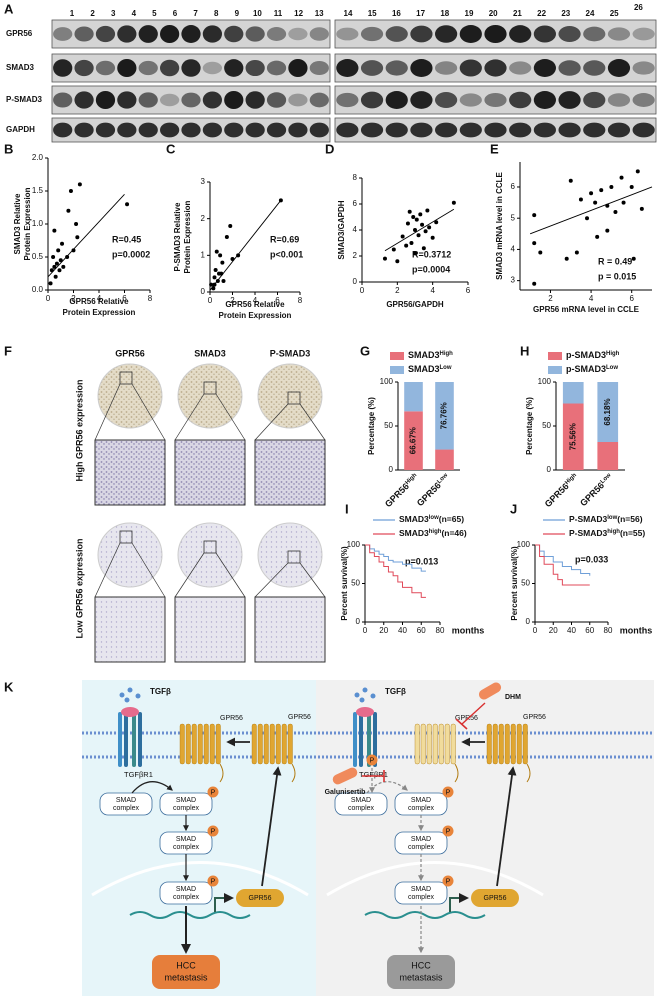 The height and width of the screenshot is (1000, 662). Describe the element at coordinates (425, 915) in the screenshot. I see `dna` at that location.